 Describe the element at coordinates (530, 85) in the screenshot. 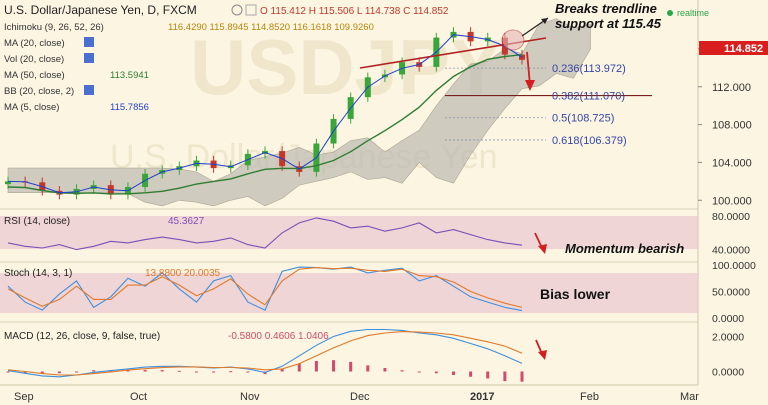

I see `down-arrow-price-head` at that location.